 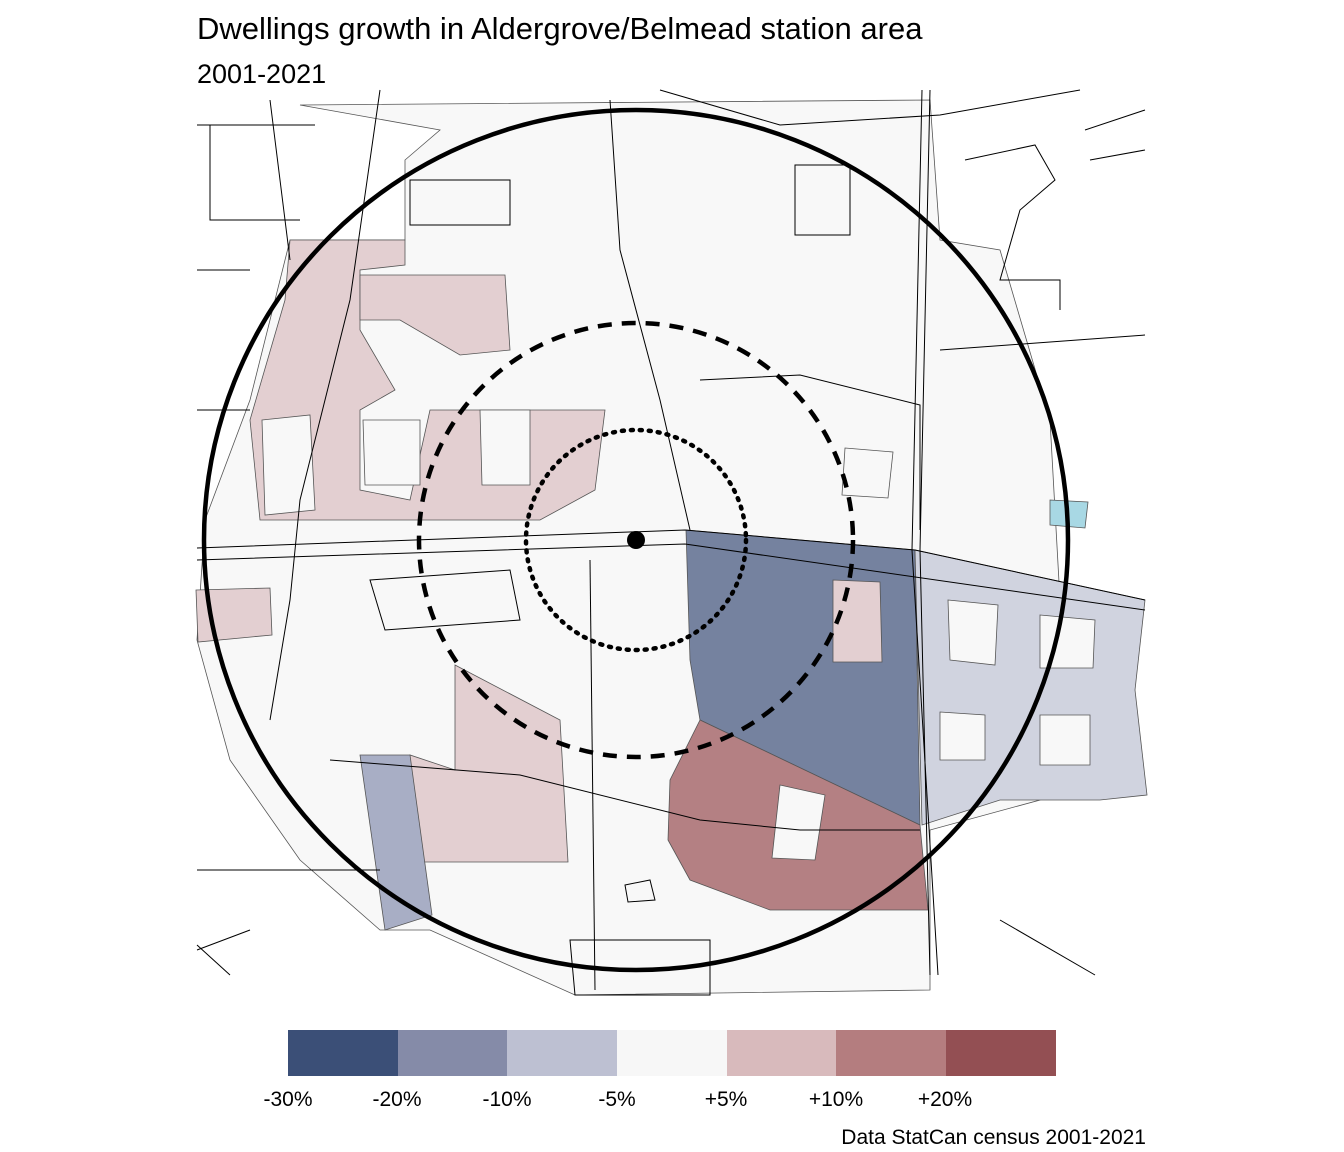 What do you see at coordinates (945, 1099) in the screenshot?
I see `legend-label: +20%` at bounding box center [945, 1099].